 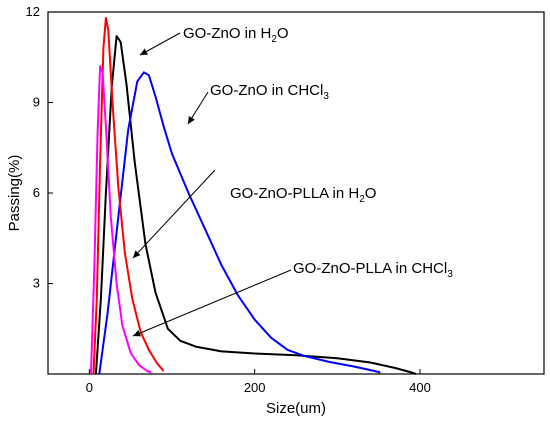 What do you see at coordinates (373, 270) in the screenshot?
I see `annotation-go-zno-plla-chcl3: GO-ZnO-PLLA in CHCl3` at bounding box center [373, 270].